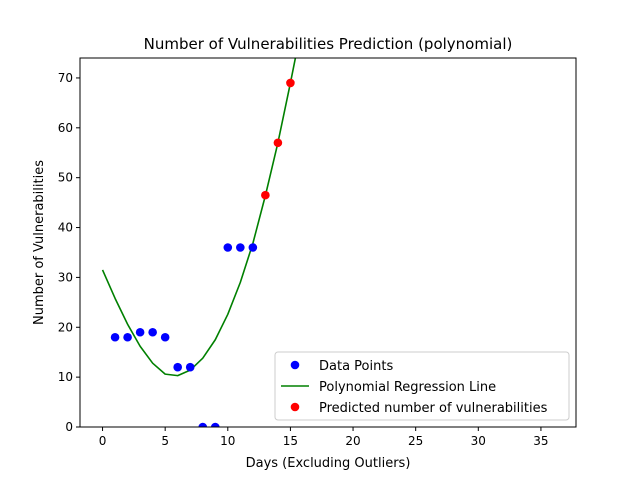  Describe the element at coordinates (69, 252) in the screenshot. I see `y-axis-ticks: 0 10 20 30 40 50 60 70` at that location.